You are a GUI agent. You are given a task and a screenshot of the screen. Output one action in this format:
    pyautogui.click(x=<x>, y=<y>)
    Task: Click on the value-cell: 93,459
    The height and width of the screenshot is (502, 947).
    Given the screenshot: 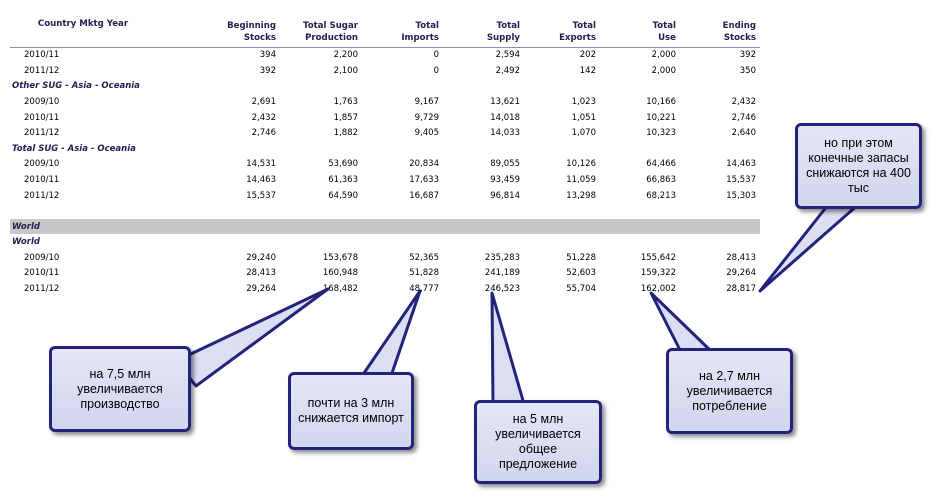 What is the action you would take?
    pyautogui.click(x=505, y=180)
    